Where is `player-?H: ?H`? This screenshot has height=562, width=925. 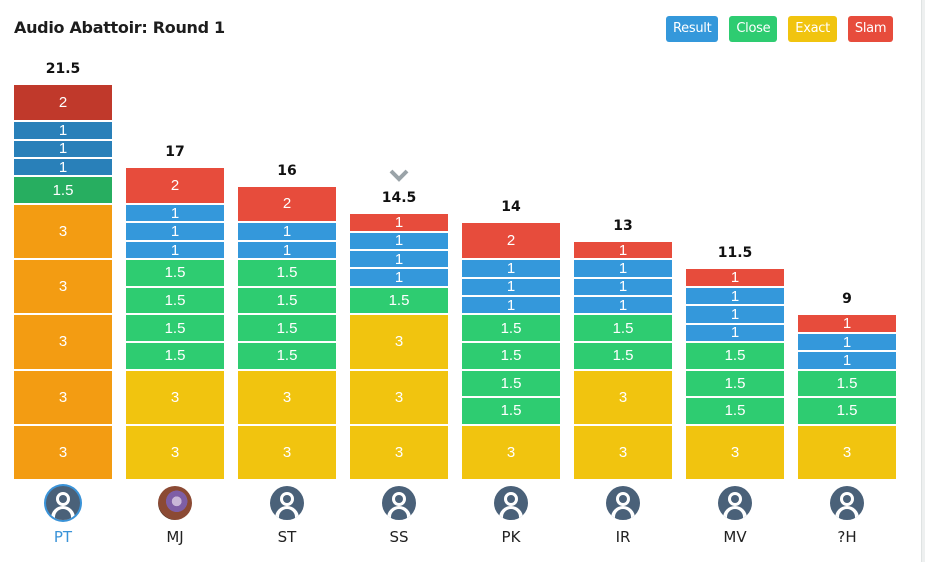
player-?H: ?H is located at coordinates (847, 516).